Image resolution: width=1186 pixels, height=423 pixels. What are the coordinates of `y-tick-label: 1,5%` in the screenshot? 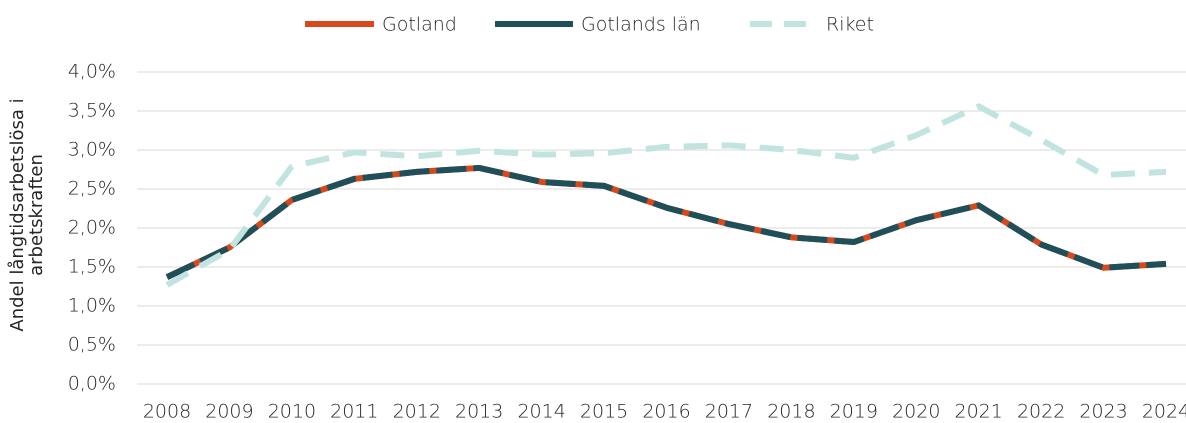 It's located at (92, 267).